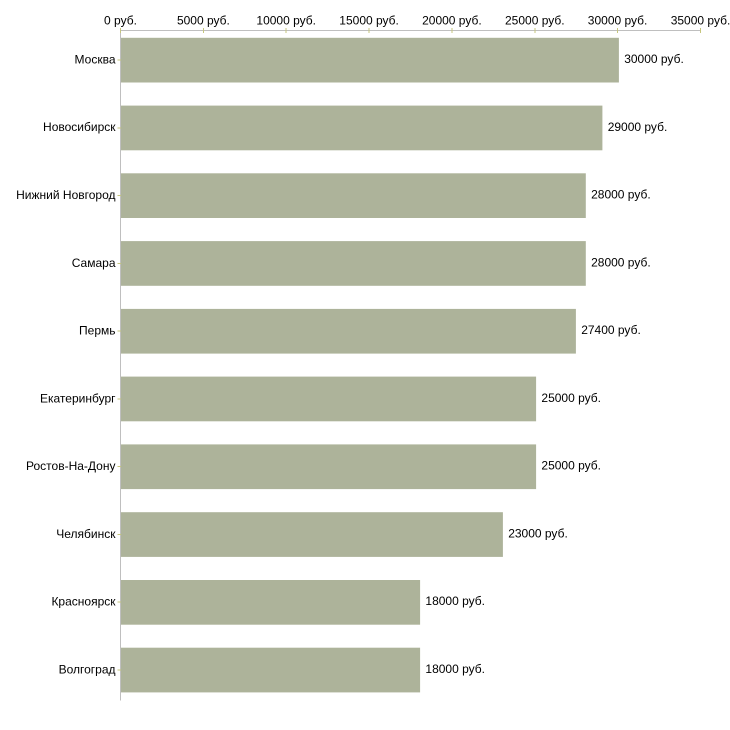  What do you see at coordinates (700, 21) in the screenshot?
I see `svg-text: 35000 руб.` at bounding box center [700, 21].